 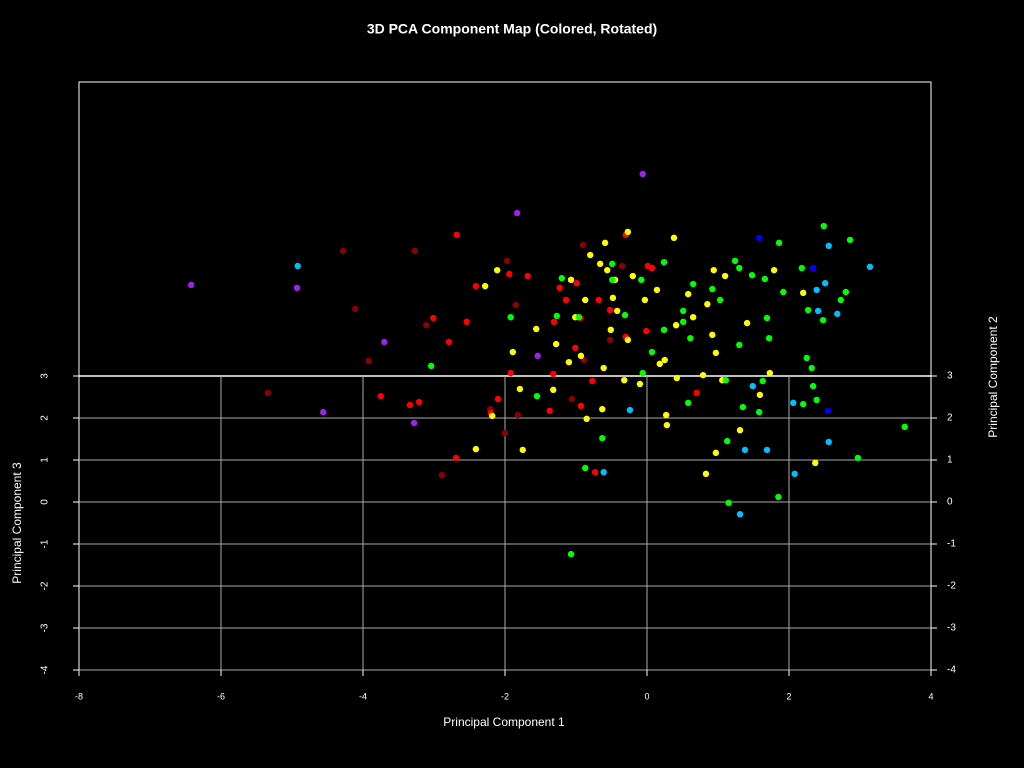 I want to click on y2-tick-label: 0, so click(x=950, y=502).